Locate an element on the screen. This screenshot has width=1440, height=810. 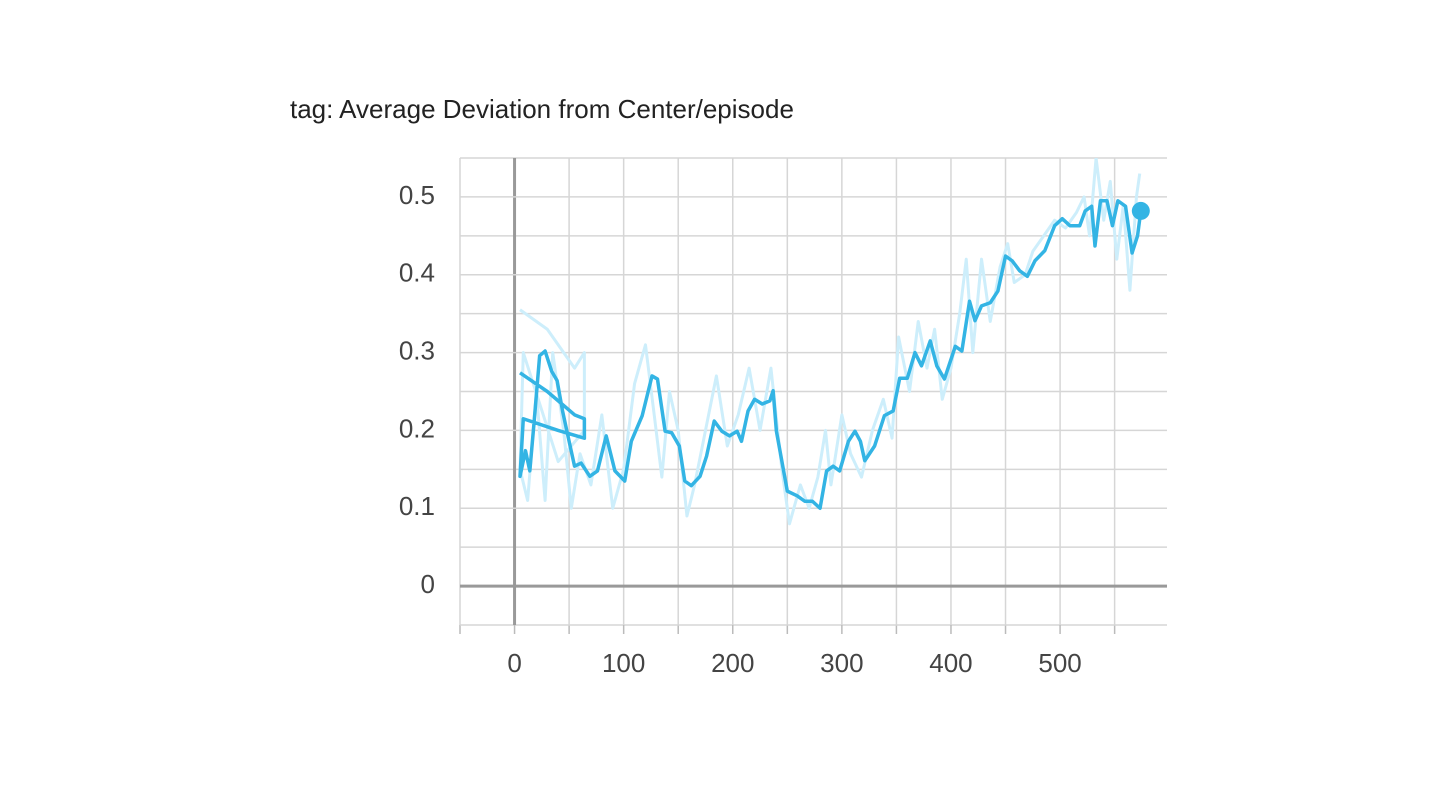
x-tick-label: 0 is located at coordinates (514, 663).